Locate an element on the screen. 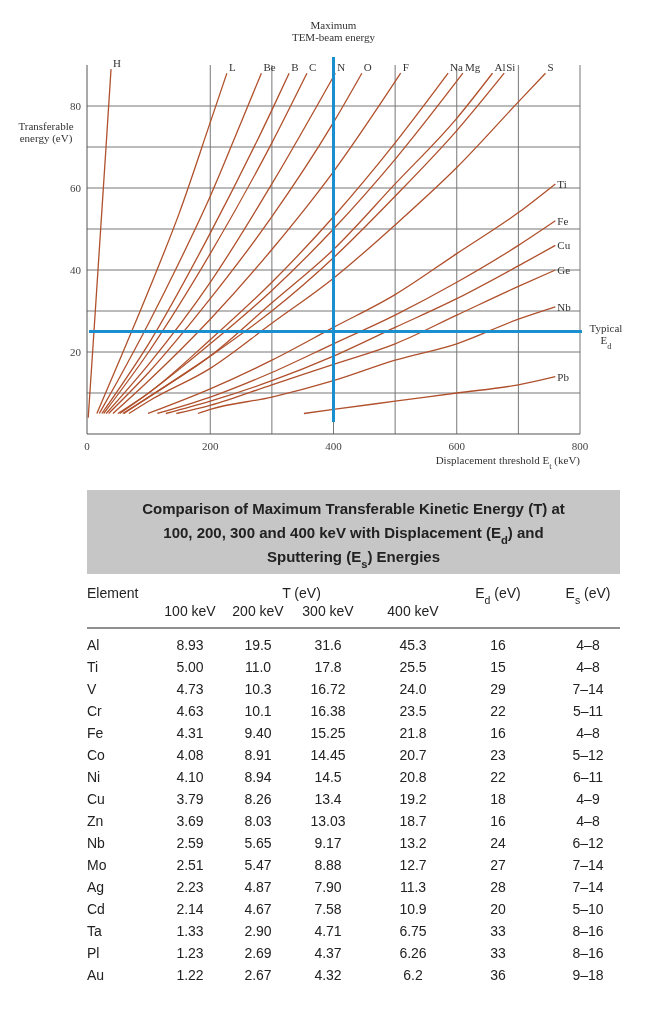 The image size is (645, 1017). data-label: 4.73 is located at coordinates (190, 689).